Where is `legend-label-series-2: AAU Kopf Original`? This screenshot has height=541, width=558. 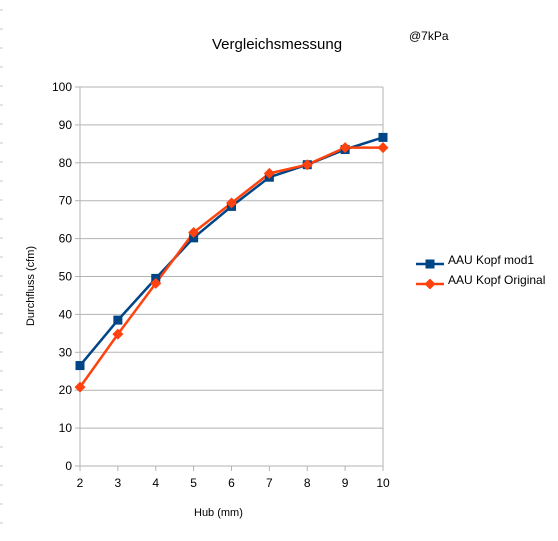 legend-label-series-2: AAU Kopf Original is located at coordinates (497, 280).